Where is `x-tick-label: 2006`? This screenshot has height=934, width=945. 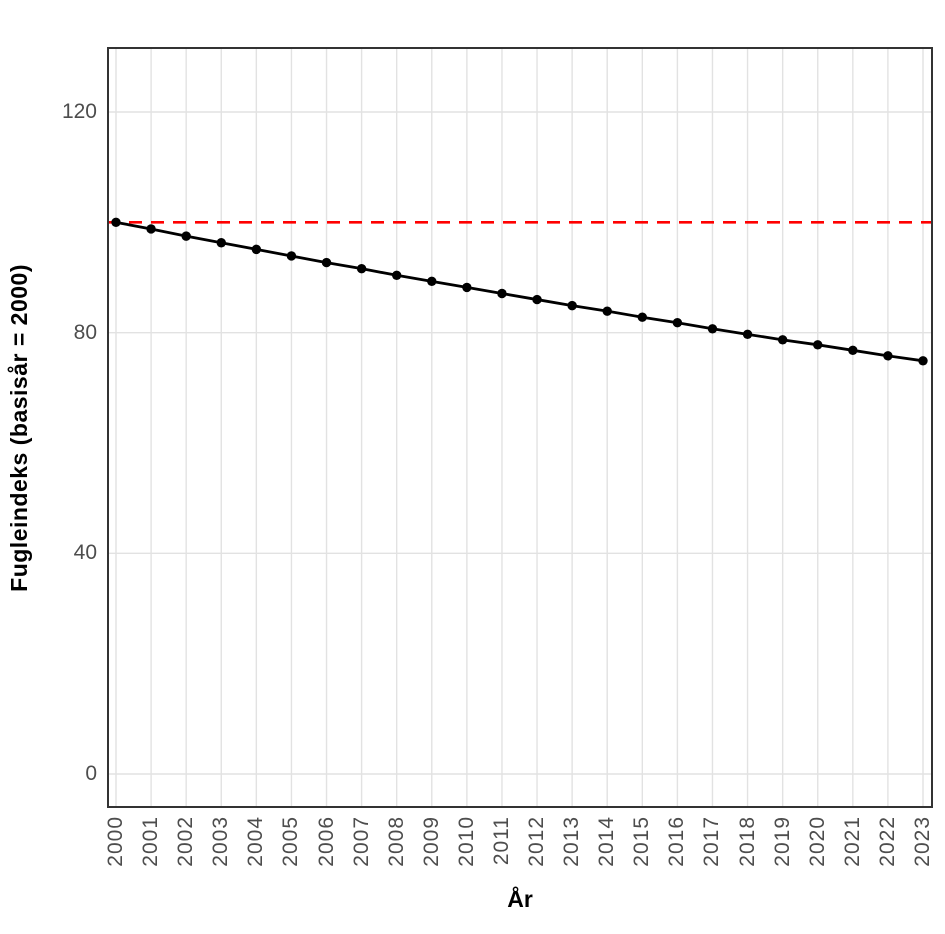
x-tick-label: 2006 is located at coordinates (326, 841).